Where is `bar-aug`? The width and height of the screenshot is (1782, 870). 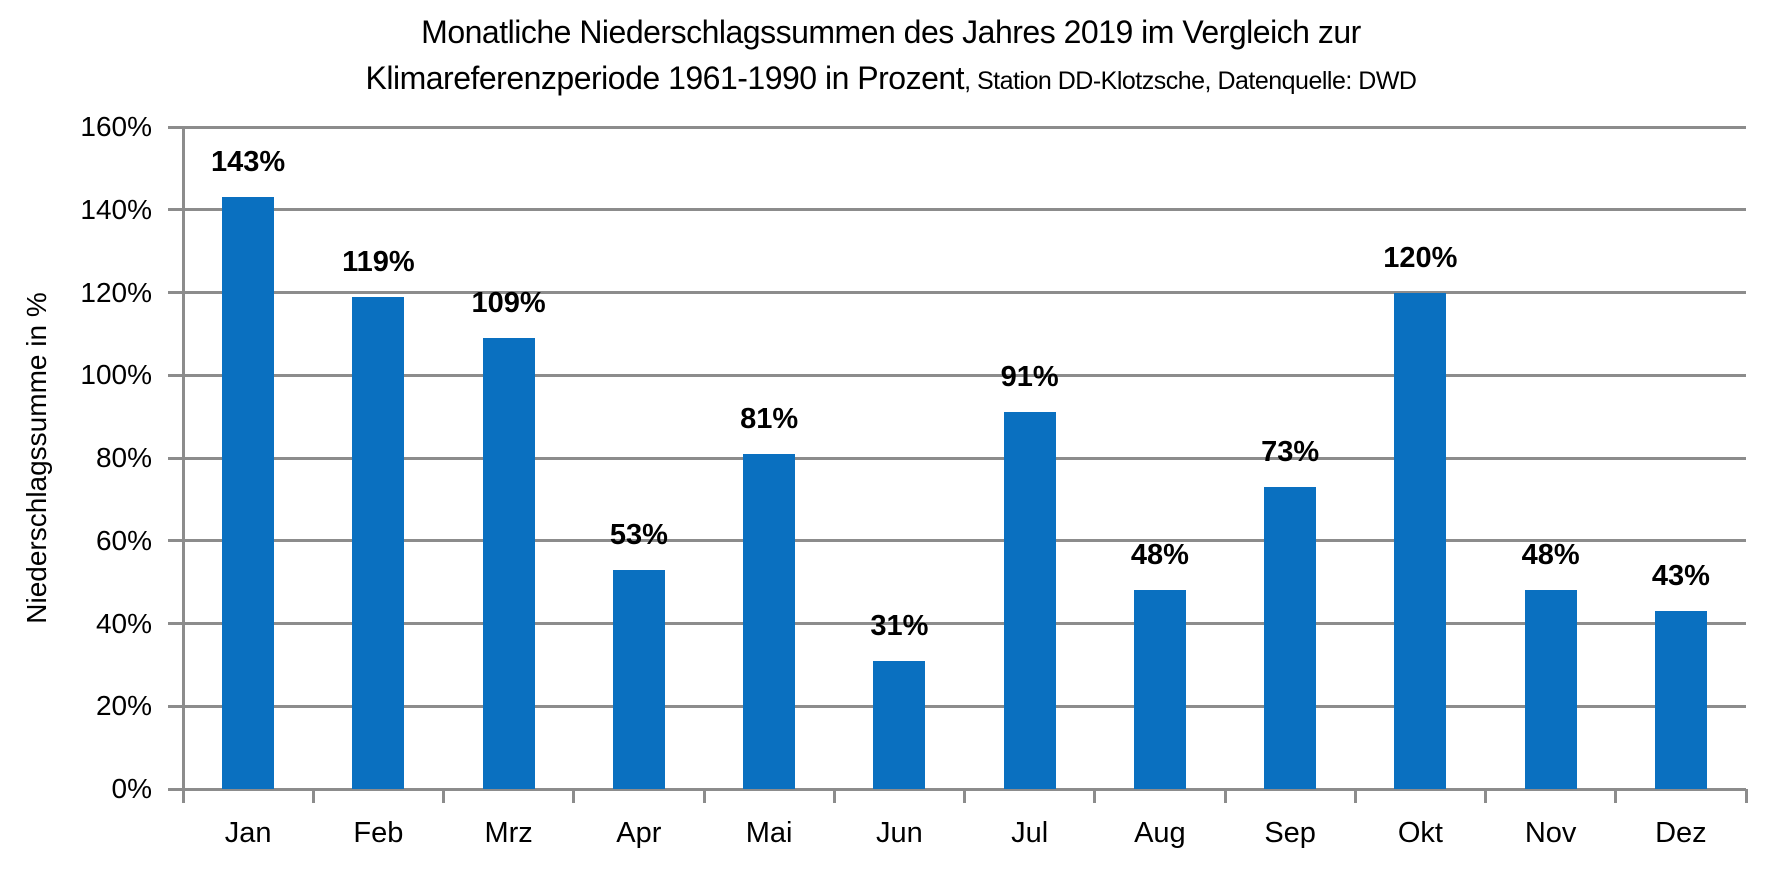
bar-aug is located at coordinates (1159, 689).